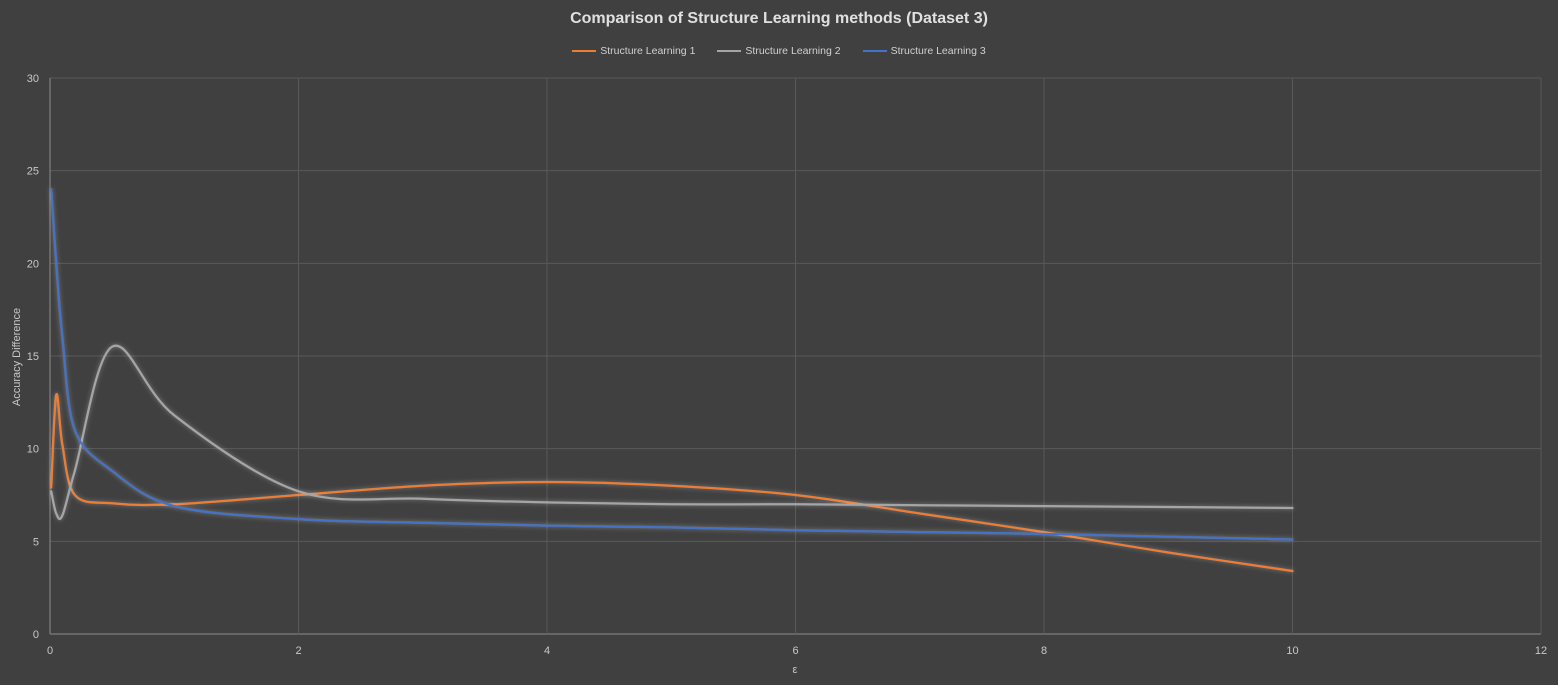 The width and height of the screenshot is (1558, 685). What do you see at coordinates (938, 51) in the screenshot?
I see `legend-label-series-3: Structure Learning 3` at bounding box center [938, 51].